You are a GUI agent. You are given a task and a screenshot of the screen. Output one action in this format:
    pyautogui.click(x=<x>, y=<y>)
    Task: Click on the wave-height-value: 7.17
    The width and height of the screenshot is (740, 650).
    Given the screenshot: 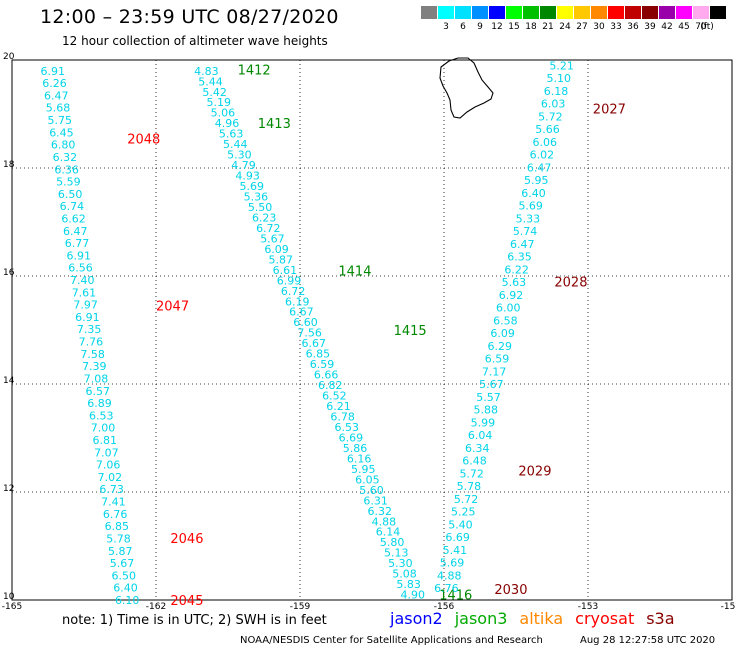 What is the action you would take?
    pyautogui.click(x=494, y=371)
    